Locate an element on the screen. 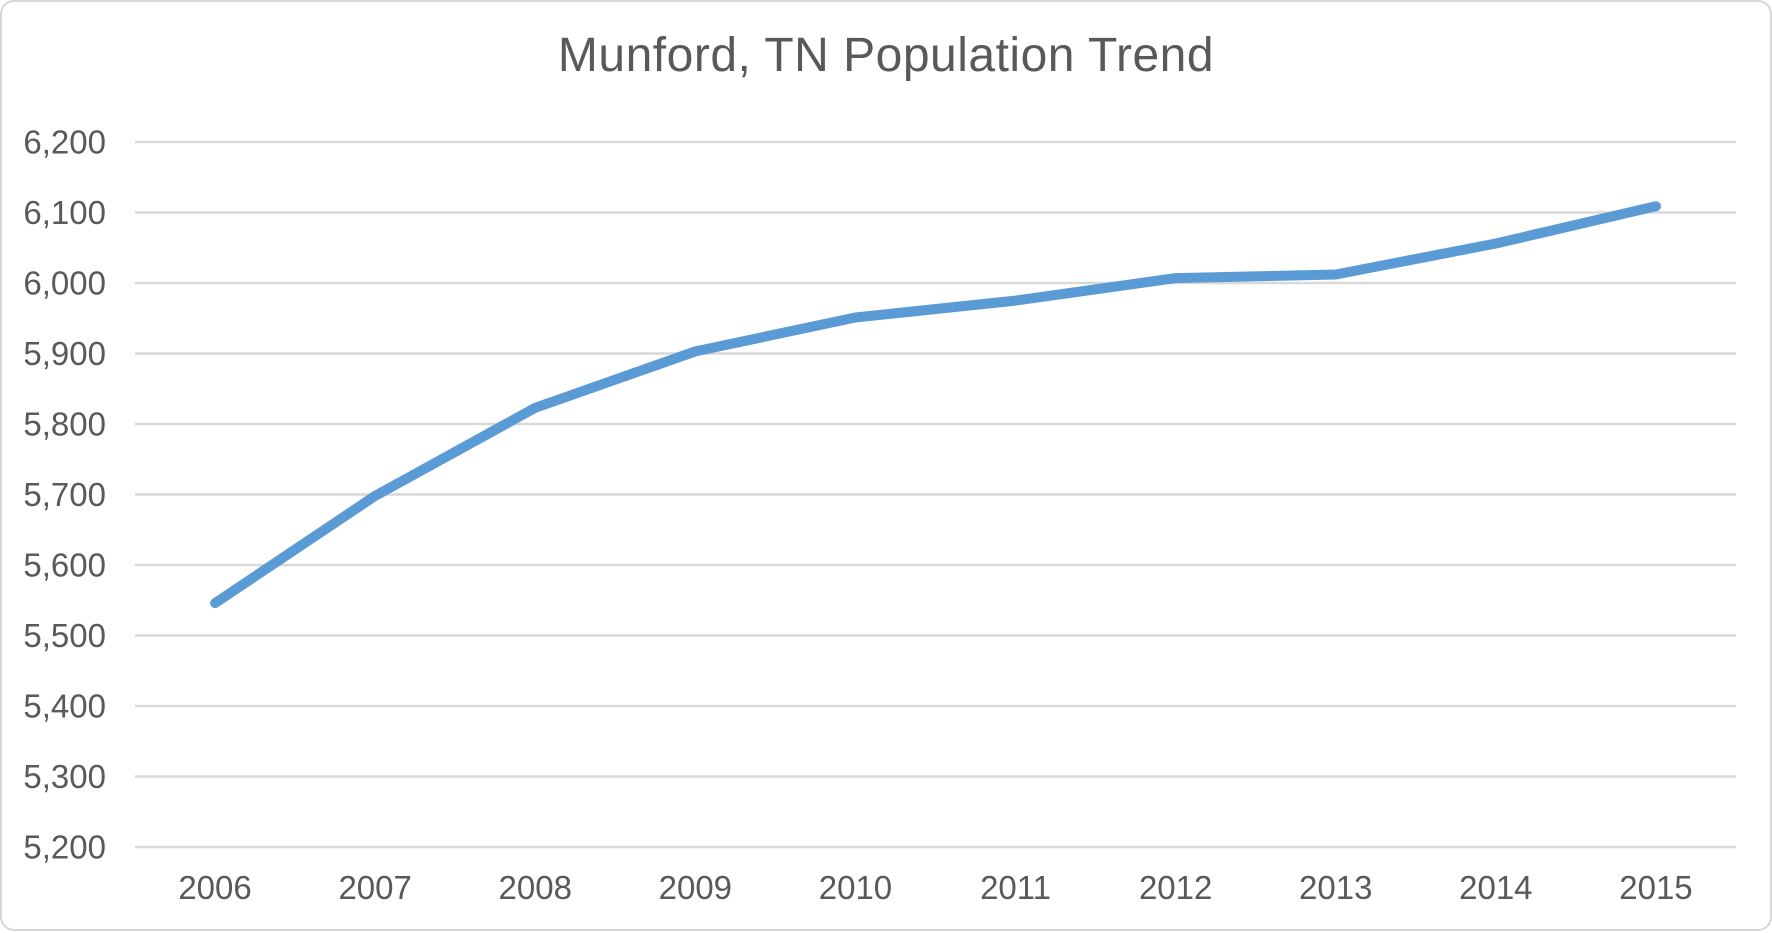 The width and height of the screenshot is (1772, 933). x-tick-label: 2007 is located at coordinates (374, 887).